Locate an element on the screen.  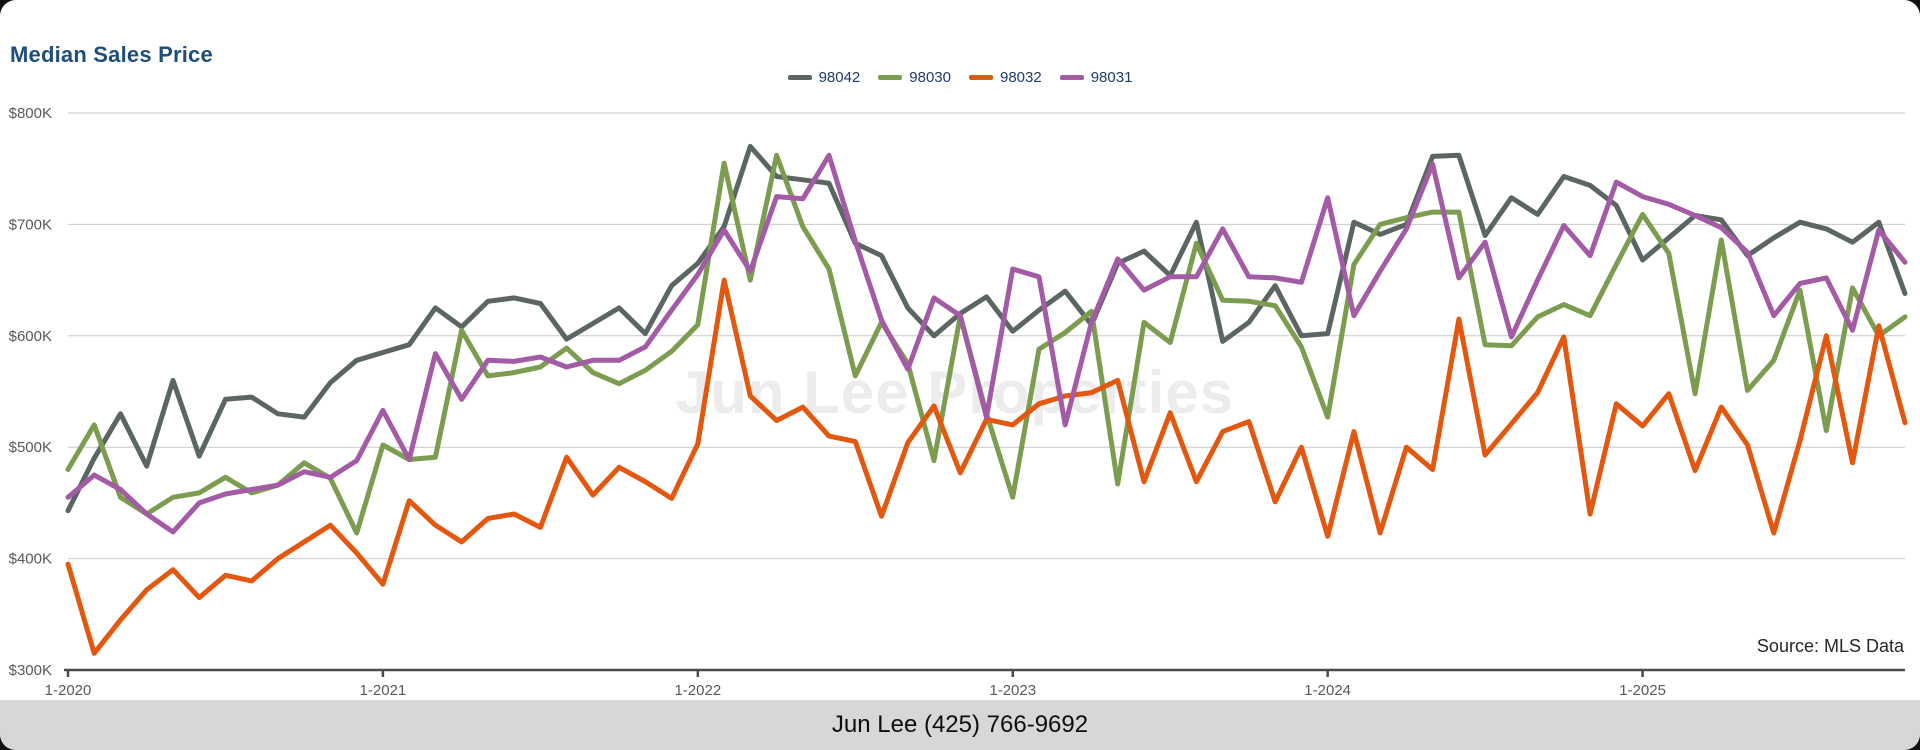
x-axis: 1-2020 1-2021 1-2022 1-2023 1-2024 1-2025 is located at coordinates (975, 683).